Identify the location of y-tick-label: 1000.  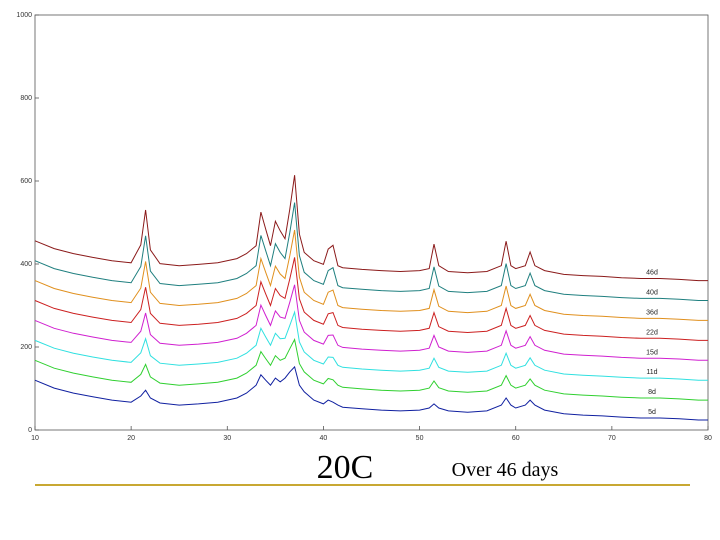
(24, 15).